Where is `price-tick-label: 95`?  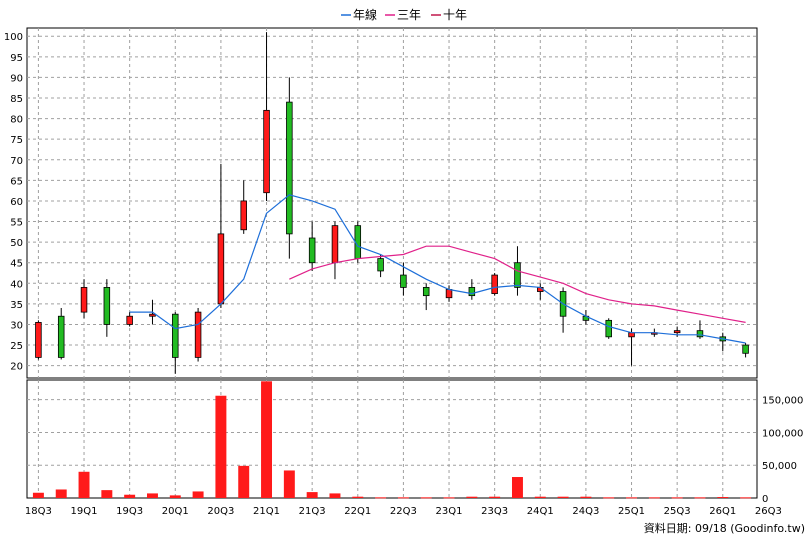 price-tick-label: 95 is located at coordinates (16, 58).